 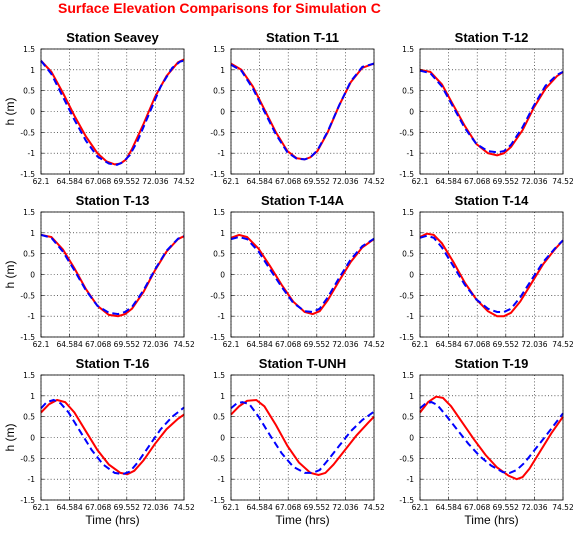 I want to click on panel-title: Station Seavey, so click(x=112, y=37).